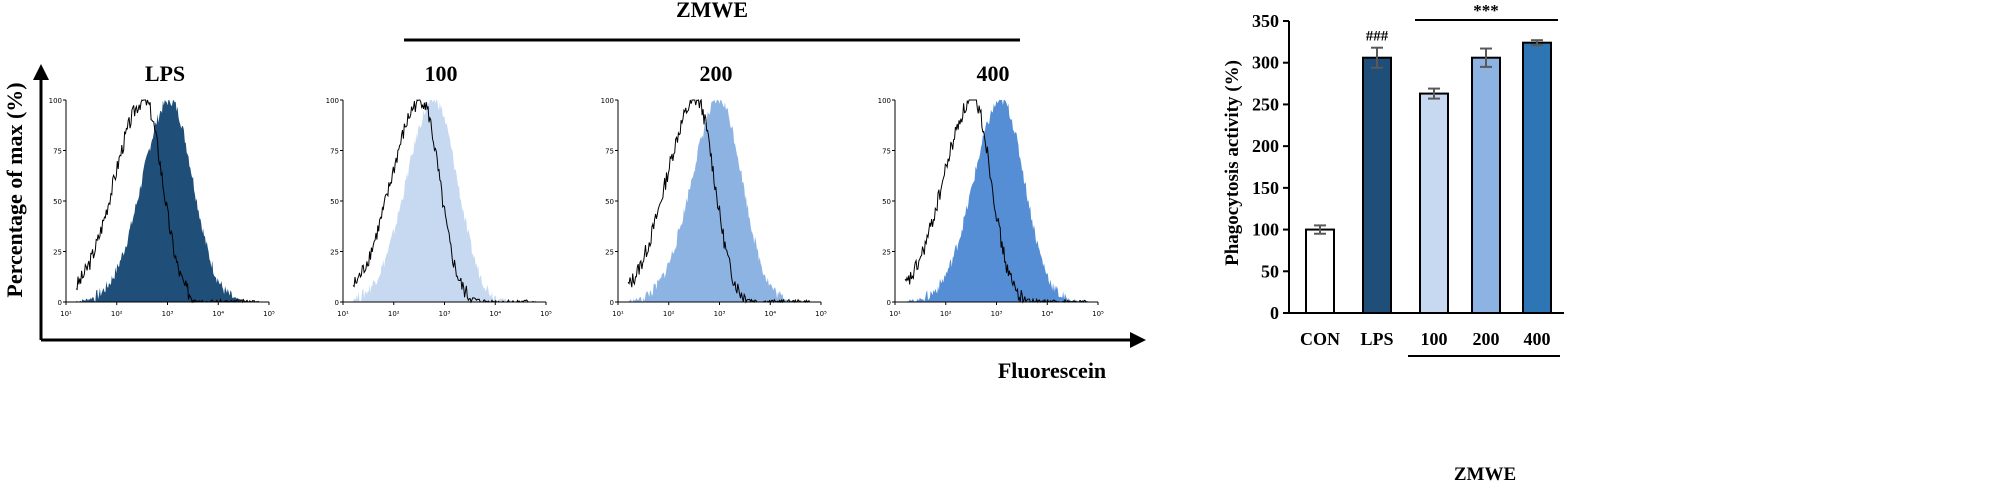 The height and width of the screenshot is (489, 1989). I want to click on histogram-panel: 400 0 25 50 75 100 10¹ 10² 10³ 10⁴ 10⁵, so click(991, 189).